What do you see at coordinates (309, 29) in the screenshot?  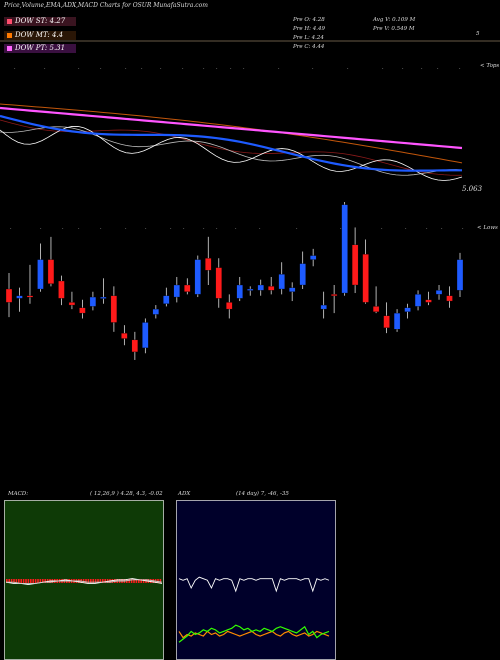 I see `stat-high: Pre H: 4.49` at bounding box center [309, 29].